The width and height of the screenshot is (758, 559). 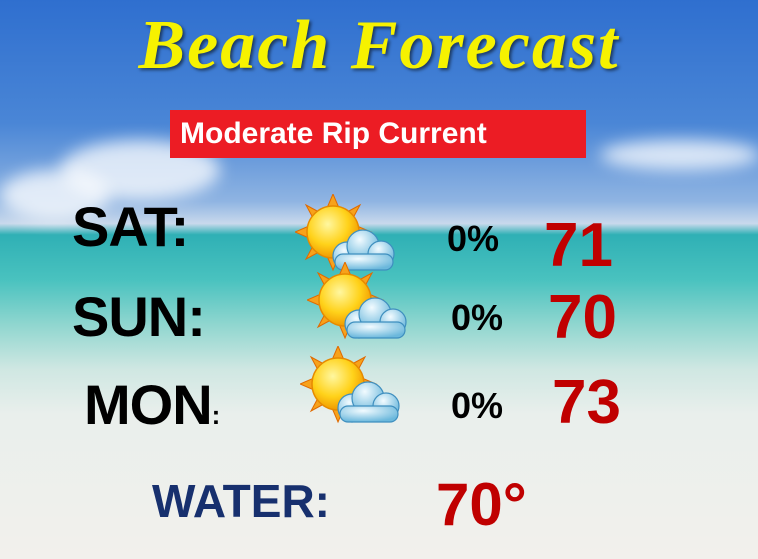 What do you see at coordinates (586, 402) in the screenshot?
I see `high-temp-mon: 73` at bounding box center [586, 402].